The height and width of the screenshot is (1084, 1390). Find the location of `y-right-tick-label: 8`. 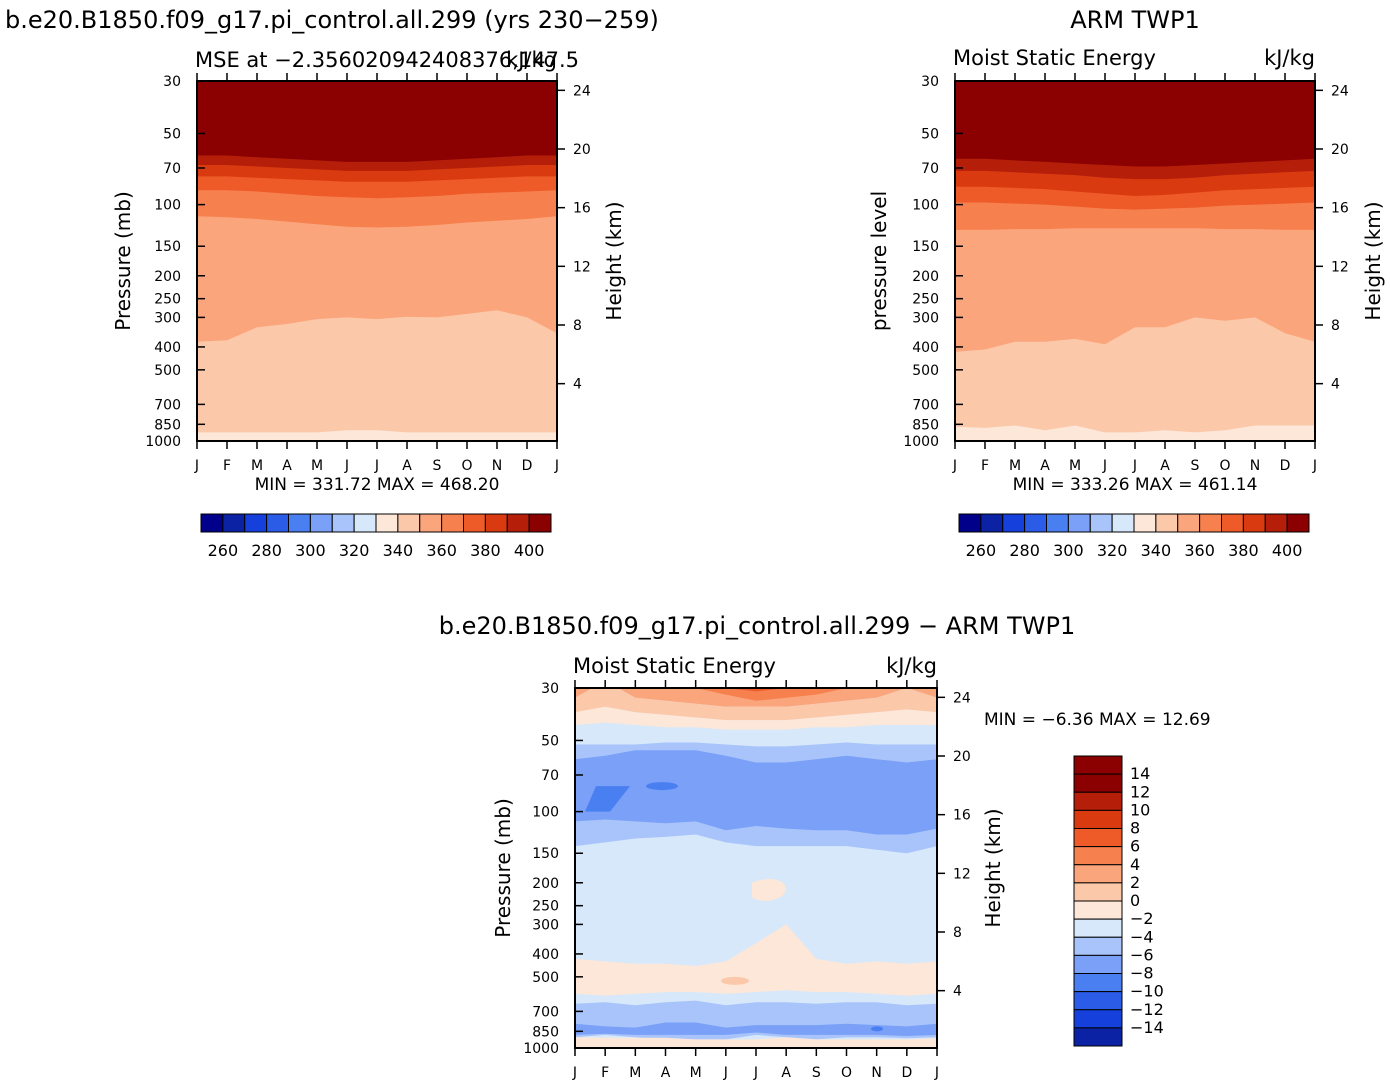

y-right-tick-label: 8 is located at coordinates (957, 933).